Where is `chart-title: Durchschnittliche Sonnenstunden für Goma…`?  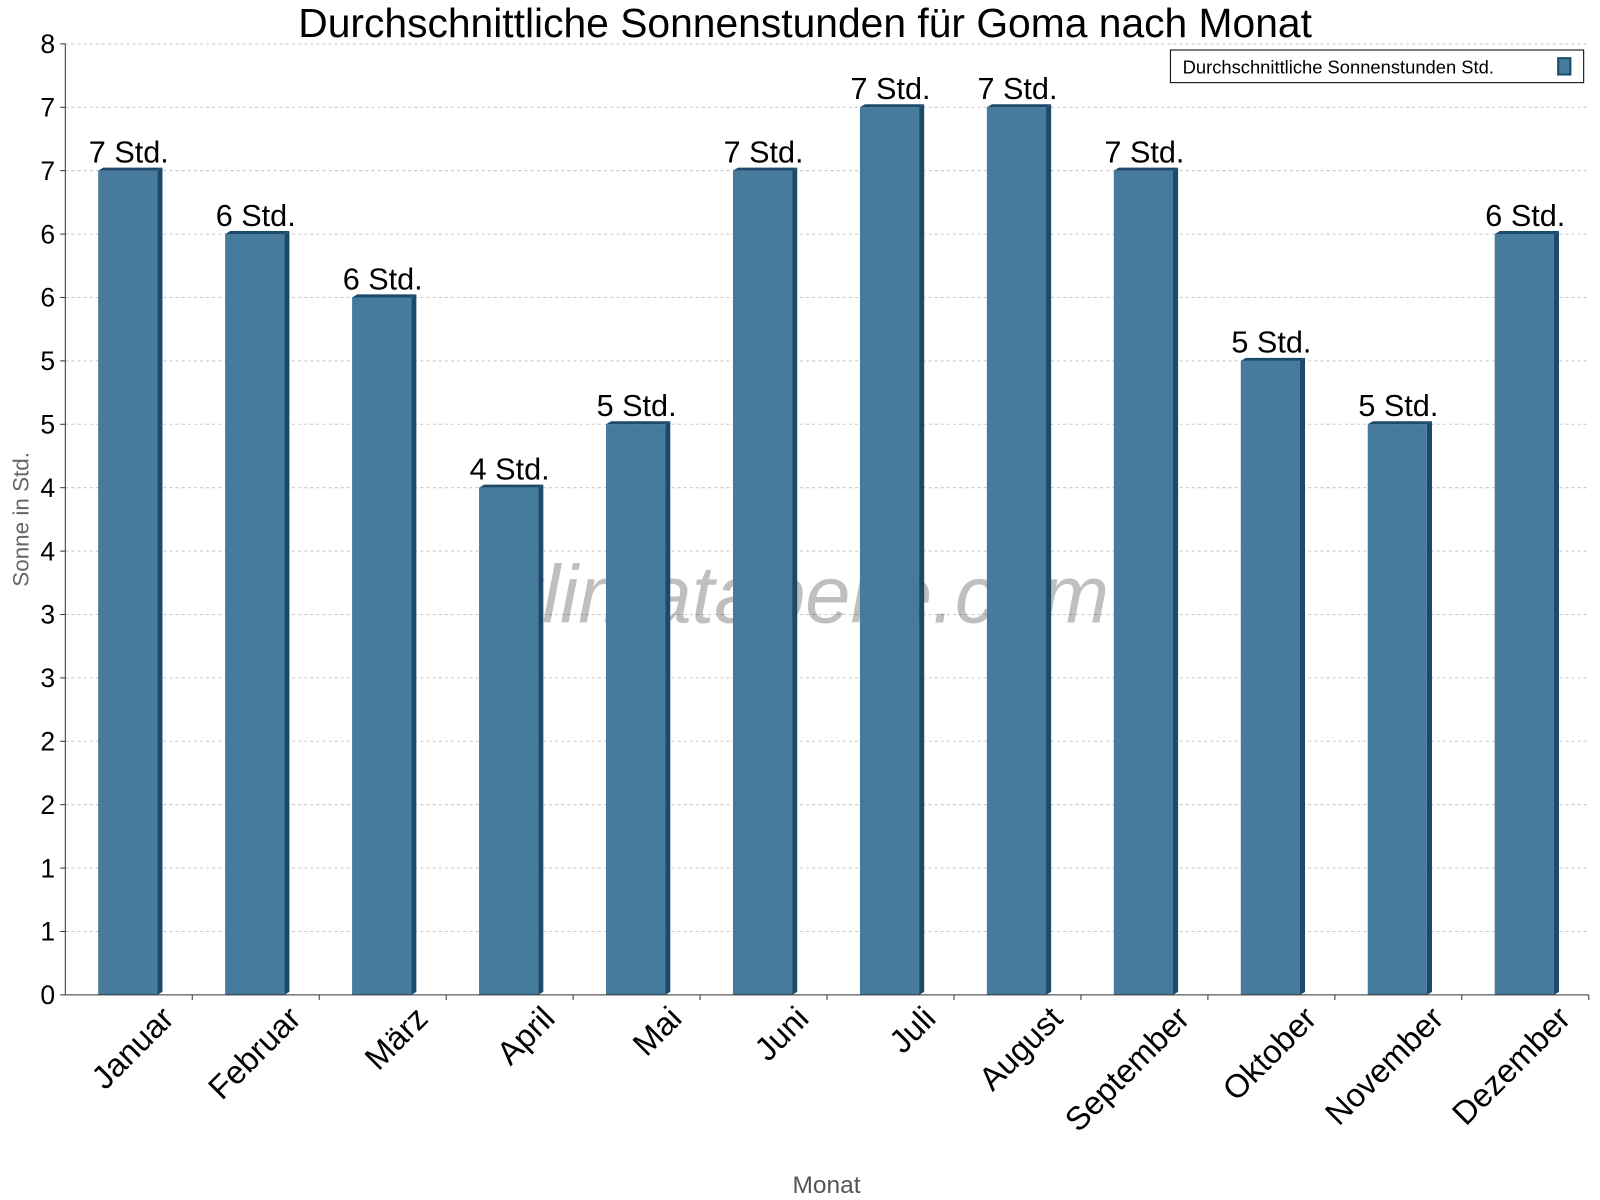
chart-title: Durchschnittliche Sonnenstunden für Goma… is located at coordinates (805, 23).